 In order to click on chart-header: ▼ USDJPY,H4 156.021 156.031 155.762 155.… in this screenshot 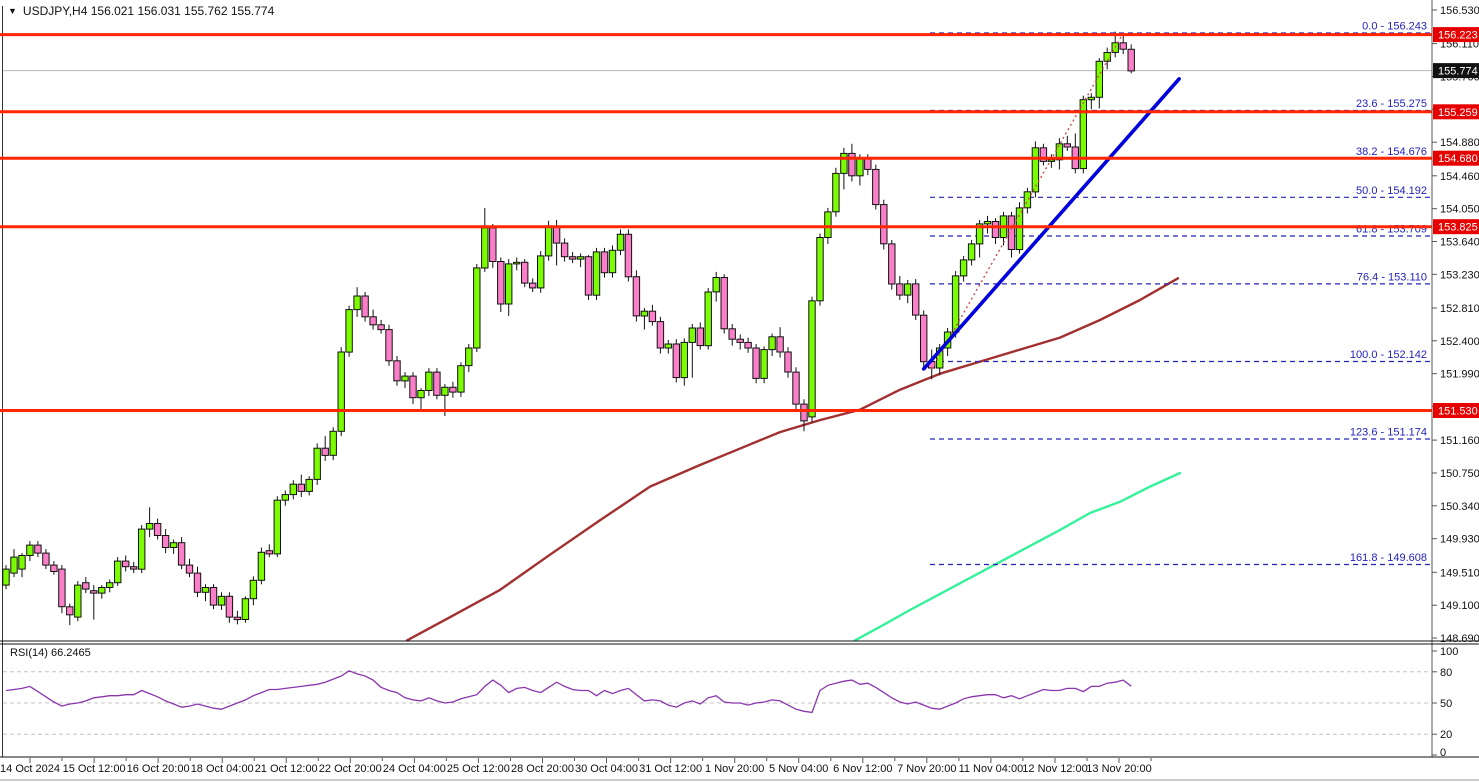, I will do `click(141, 11)`.